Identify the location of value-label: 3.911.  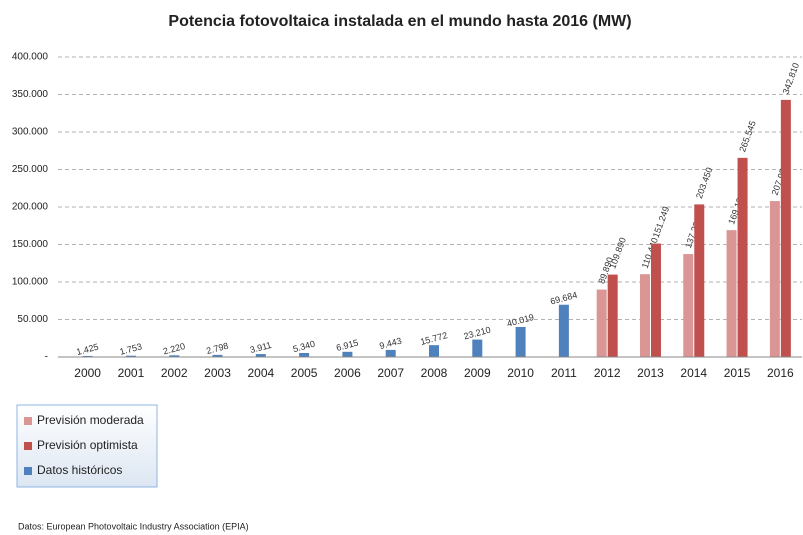
(261, 347).